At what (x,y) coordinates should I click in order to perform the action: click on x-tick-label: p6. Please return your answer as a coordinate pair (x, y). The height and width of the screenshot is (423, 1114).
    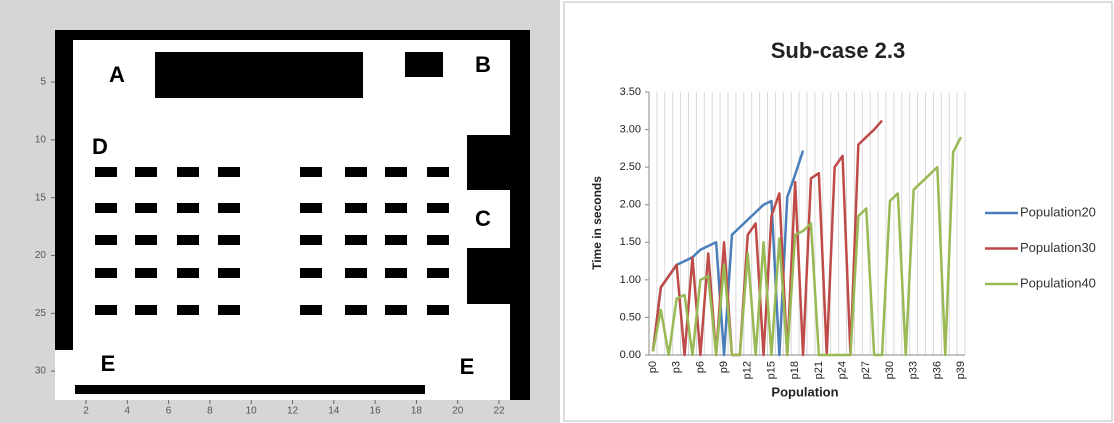
    Looking at the image, I should click on (700, 367).